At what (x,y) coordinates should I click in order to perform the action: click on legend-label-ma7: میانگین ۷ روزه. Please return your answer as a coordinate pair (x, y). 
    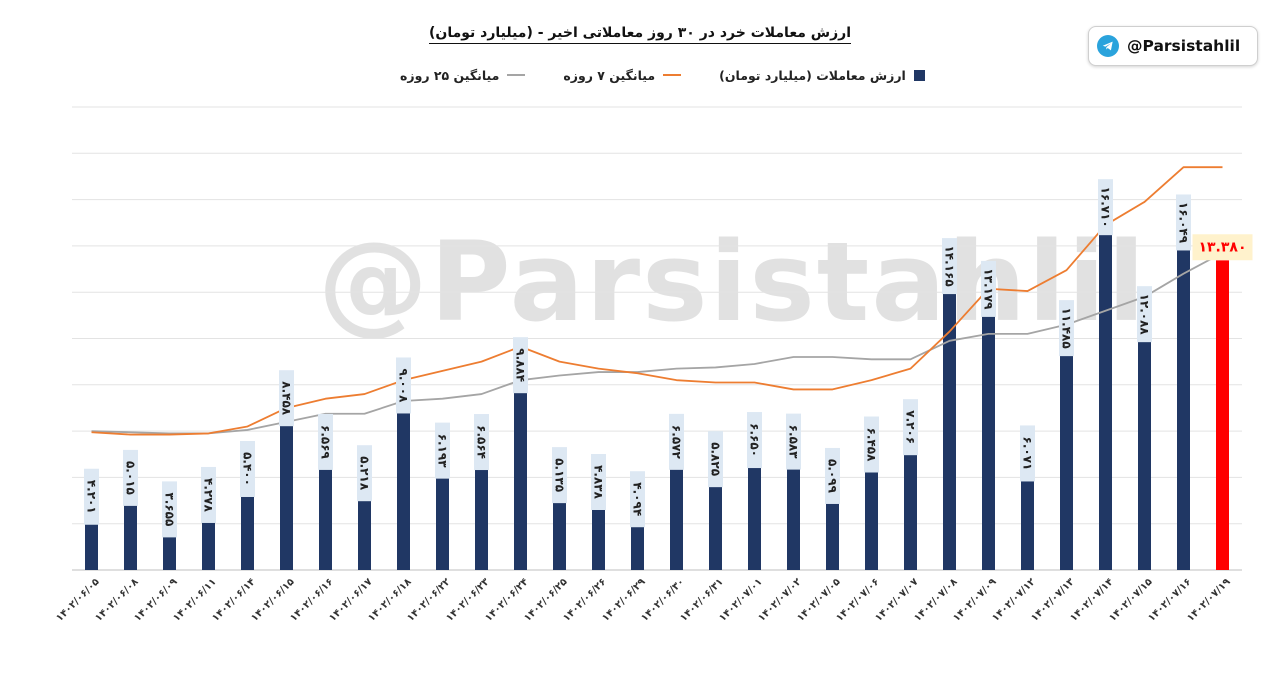
    Looking at the image, I should click on (609, 75).